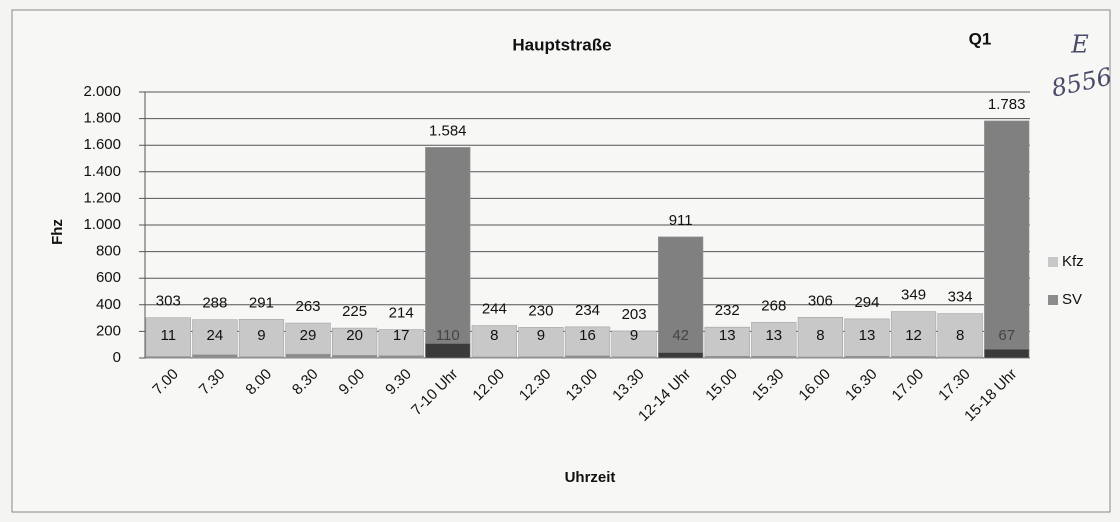  Describe the element at coordinates (401, 313) in the screenshot. I see `data-label: 214` at that location.